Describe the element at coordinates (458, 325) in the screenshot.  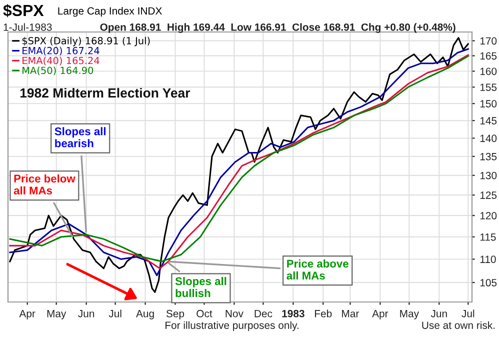
I see `text: Use at own risk.` at that location.